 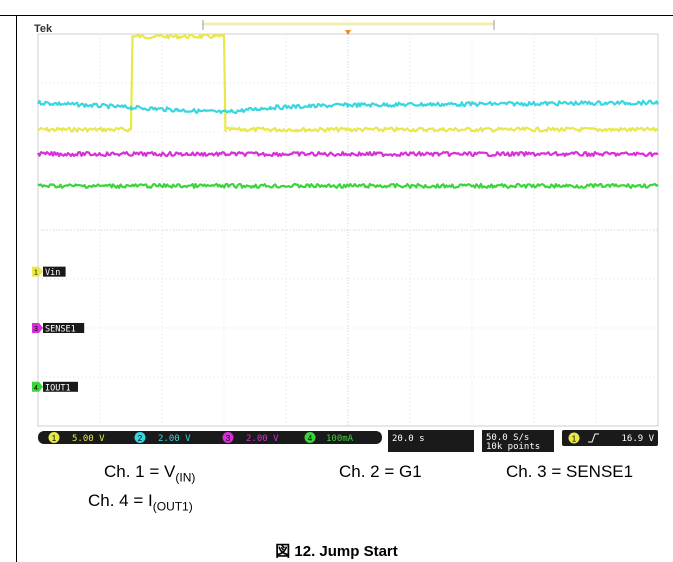 I want to click on marker-label-ch1: Vin, so click(x=52, y=273).